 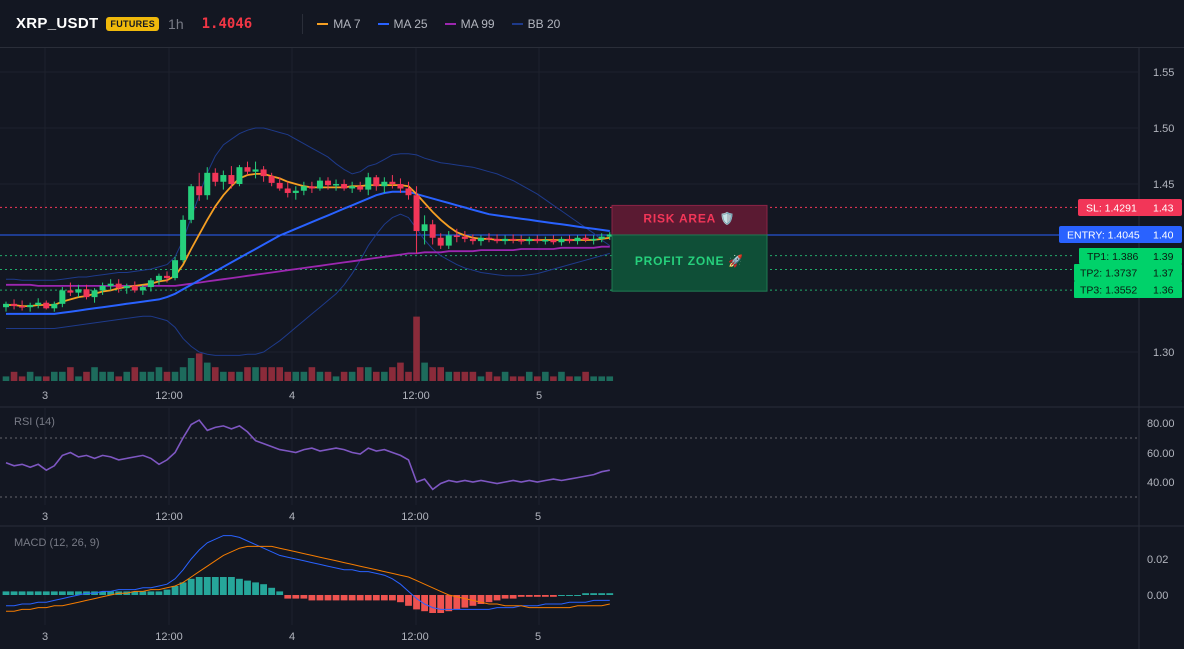 I want to click on tp1-label: TP1: 1.386, so click(x=1113, y=257).